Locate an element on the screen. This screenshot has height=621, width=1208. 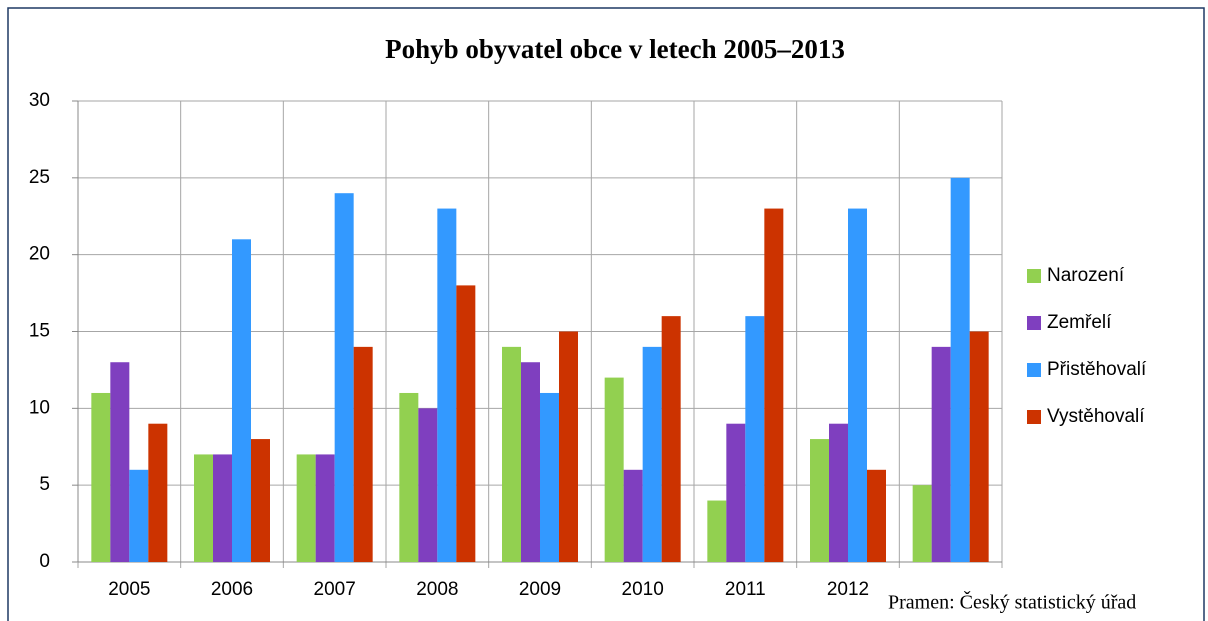
legend-label: Vystěhovalí is located at coordinates (1096, 416).